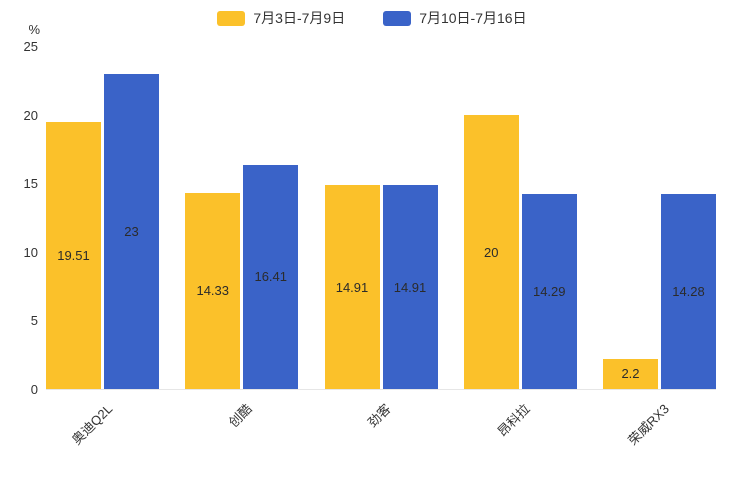 The width and height of the screenshot is (744, 496). What do you see at coordinates (659, 247) in the screenshot?
I see `bar-group: 2.2 14.28 荣威RX3` at bounding box center [659, 247].